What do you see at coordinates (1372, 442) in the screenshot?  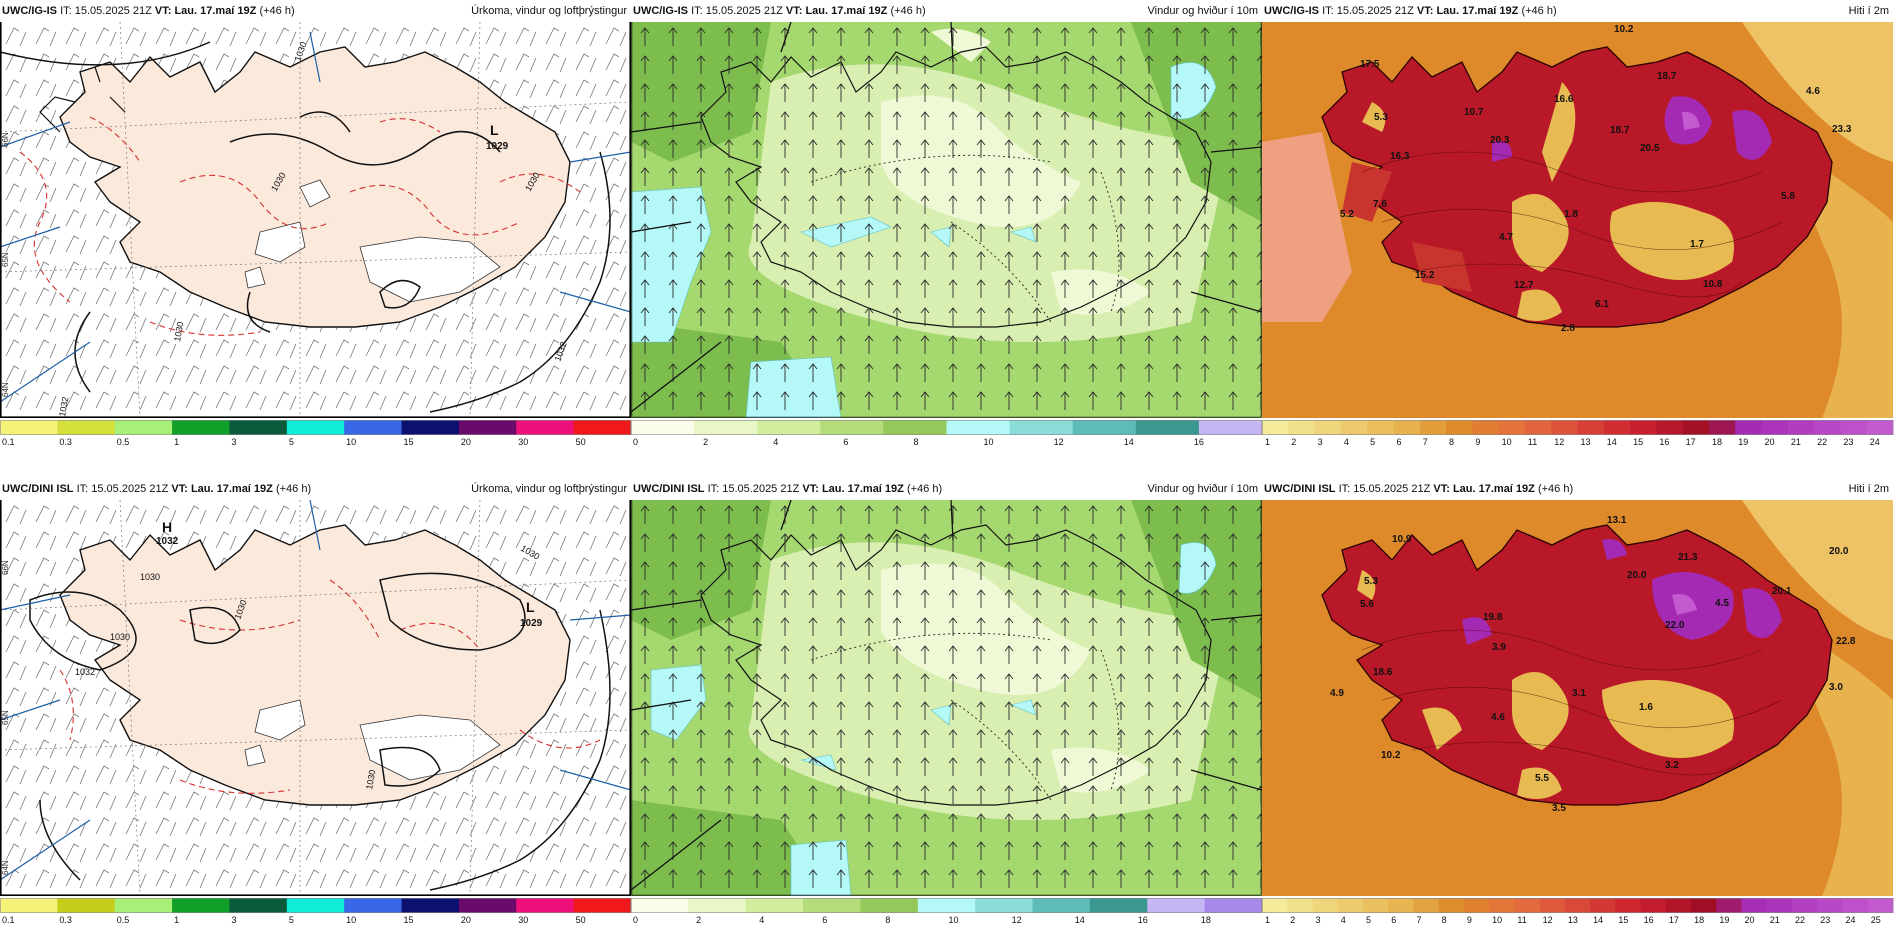 I see `colorbar-tick-label: 5` at bounding box center [1372, 442].